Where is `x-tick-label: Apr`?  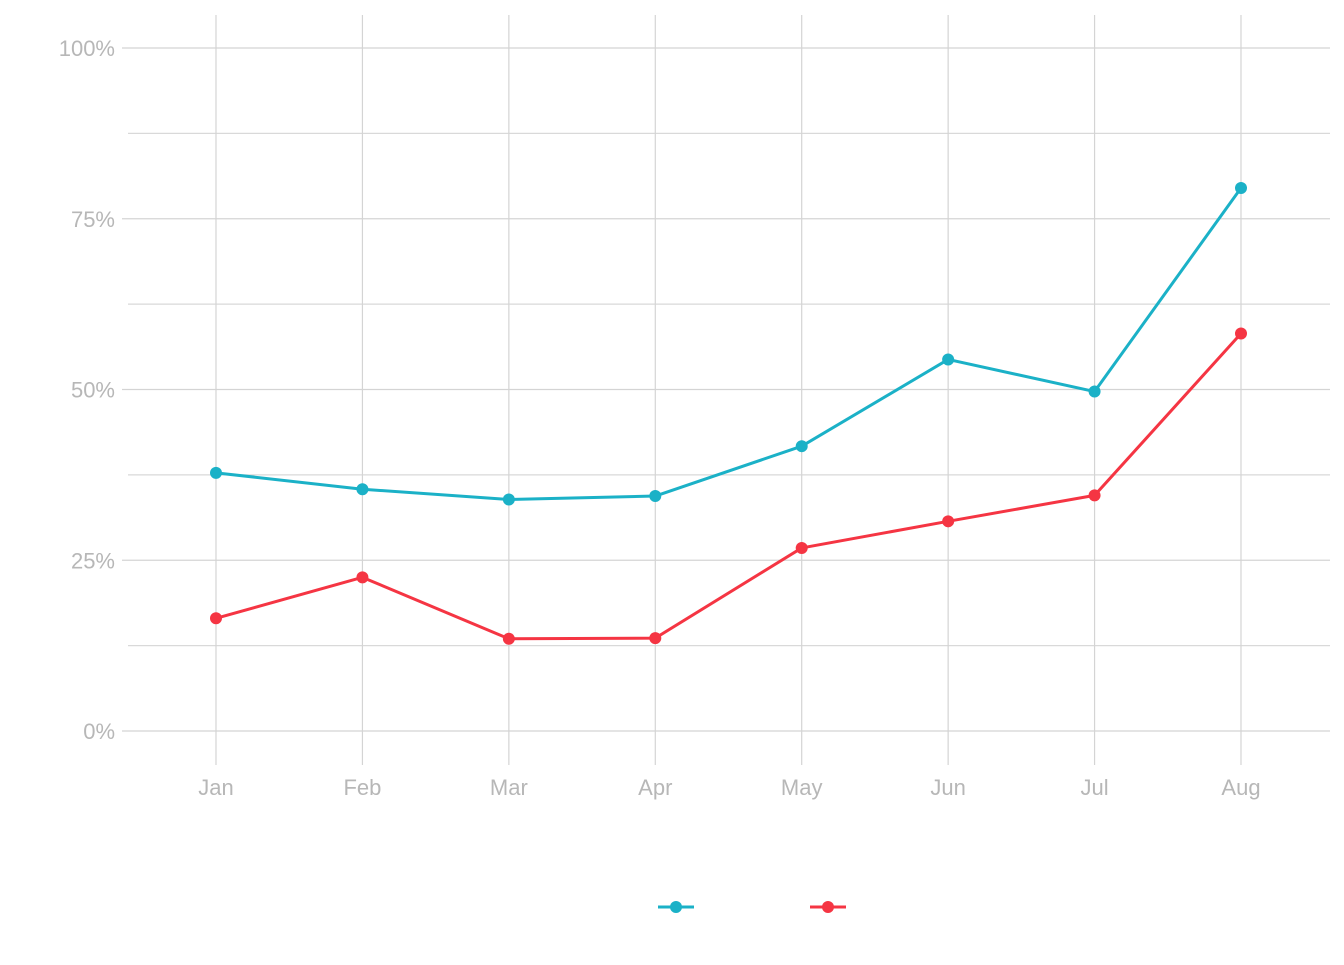 x-tick-label: Apr is located at coordinates (655, 787).